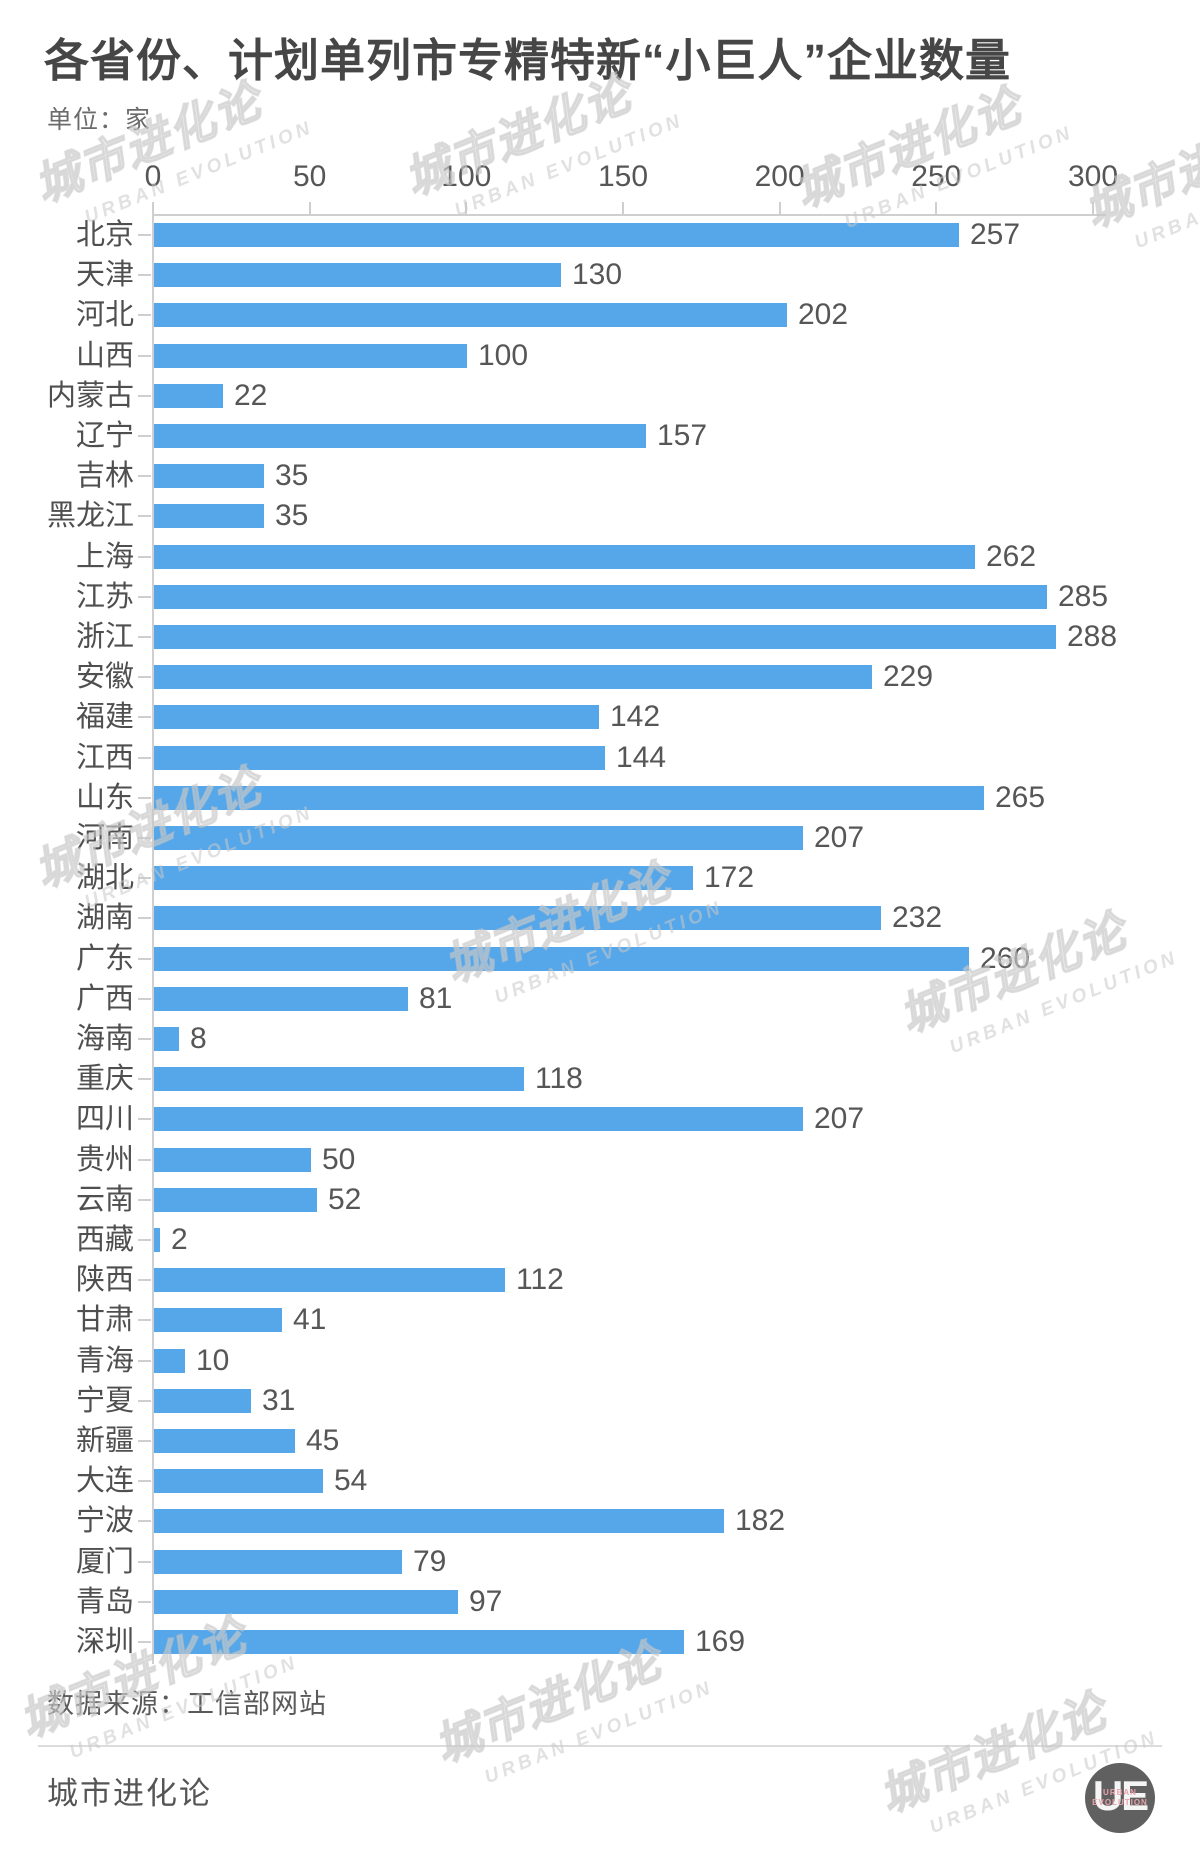 The width and height of the screenshot is (1200, 1860). I want to click on axis-tick-label: 250, so click(936, 176).